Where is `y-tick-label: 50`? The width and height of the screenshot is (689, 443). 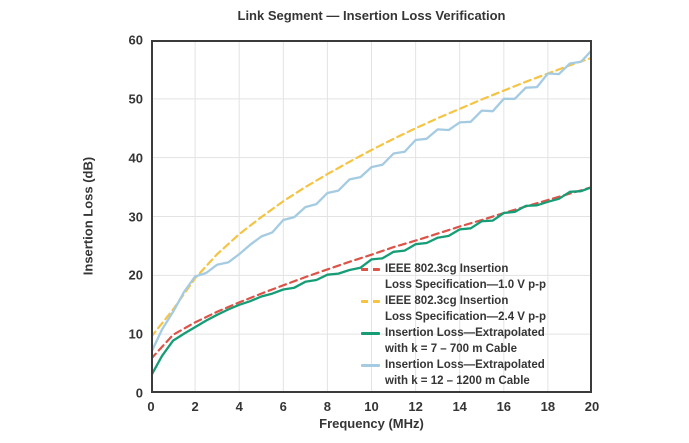 y-tick-label: 50 is located at coordinates (135, 99).